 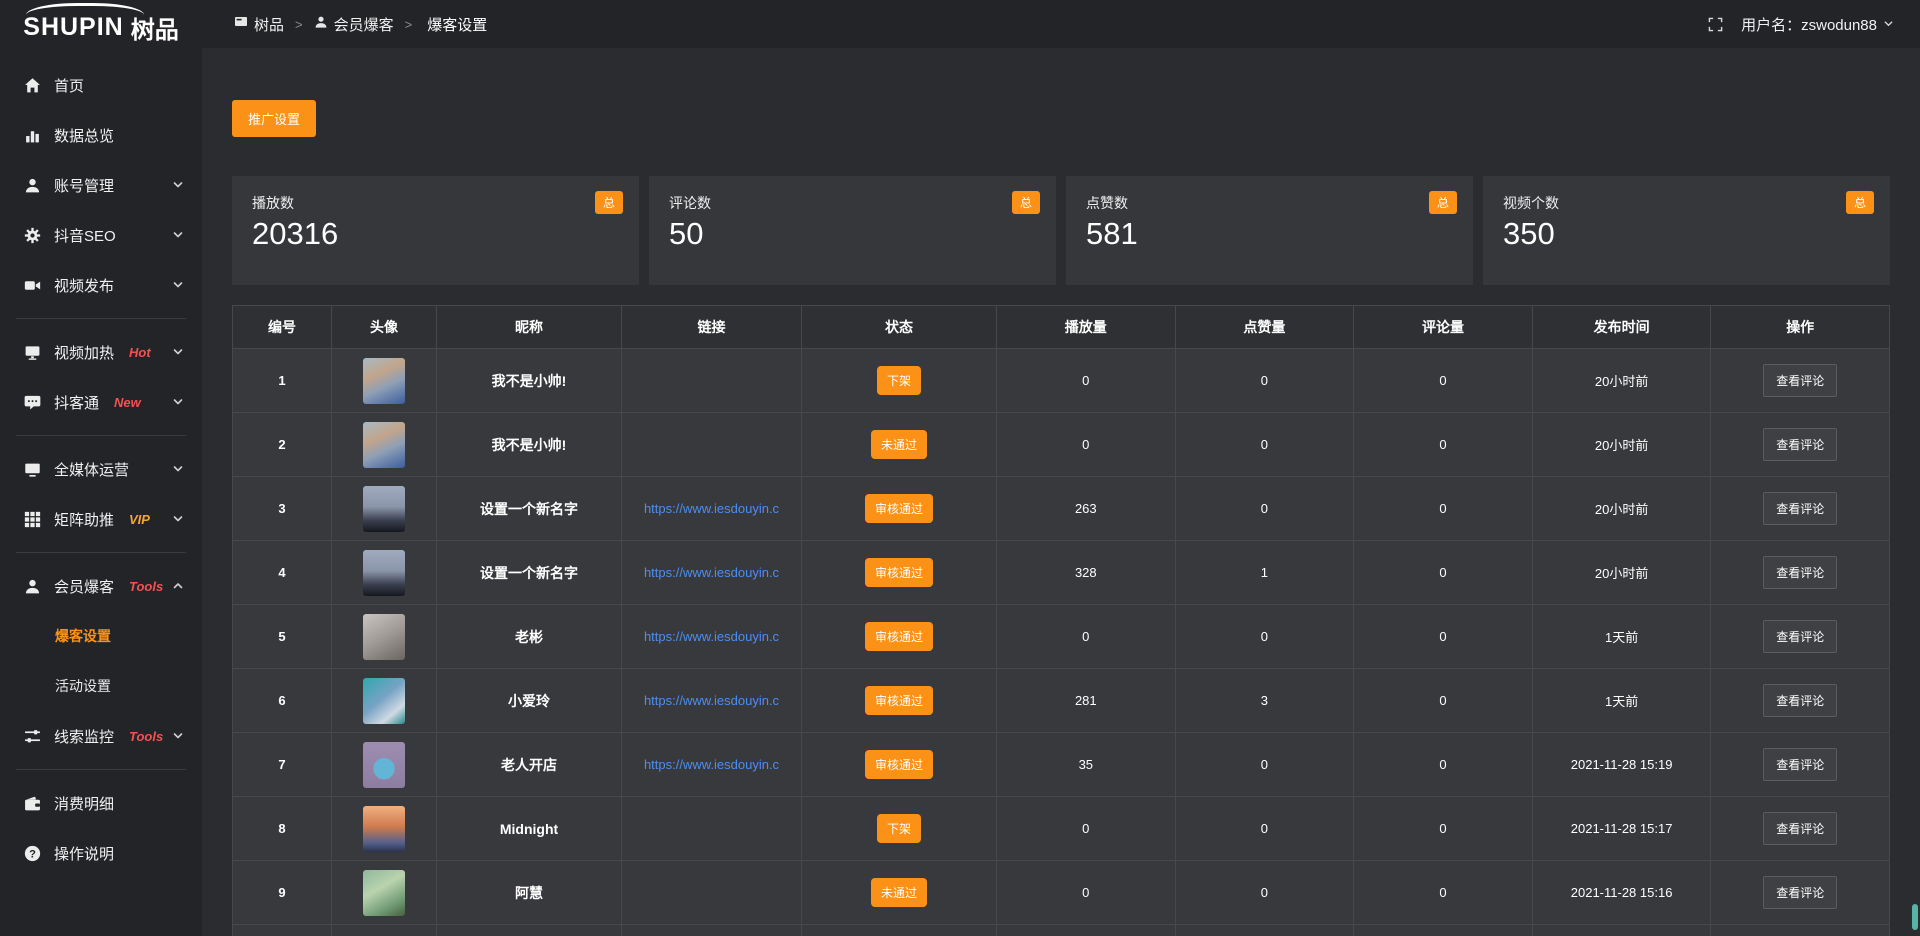 I want to click on promotion-settings-button: 推广设置, so click(x=274, y=118).